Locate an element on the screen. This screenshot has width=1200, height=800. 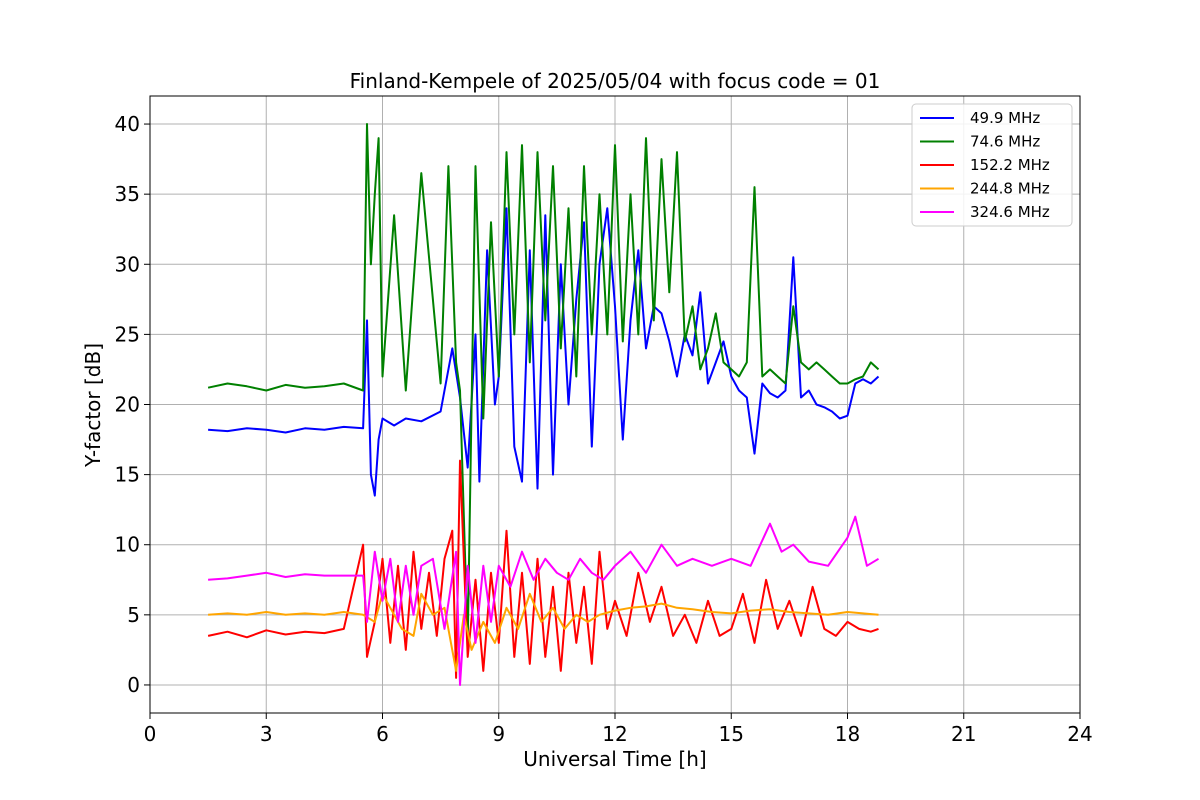
x-axis: 0 3 6 9 12 15 18 21 24 is located at coordinates (618, 729).